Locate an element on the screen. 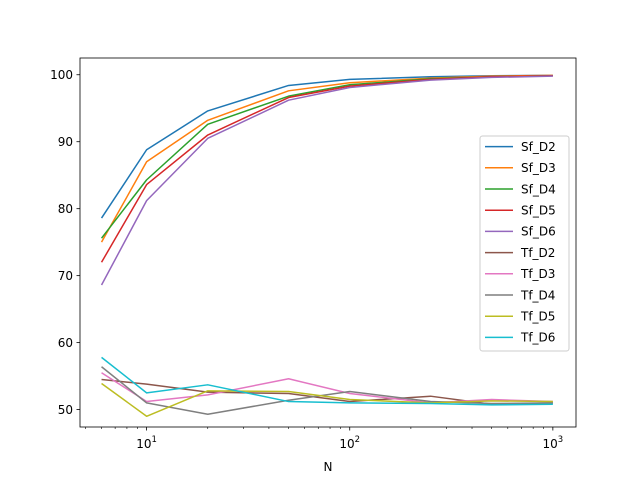 Image resolution: width=640 pixels, height=480 pixels. legend-entry-label: Sf_D6 is located at coordinates (538, 232).